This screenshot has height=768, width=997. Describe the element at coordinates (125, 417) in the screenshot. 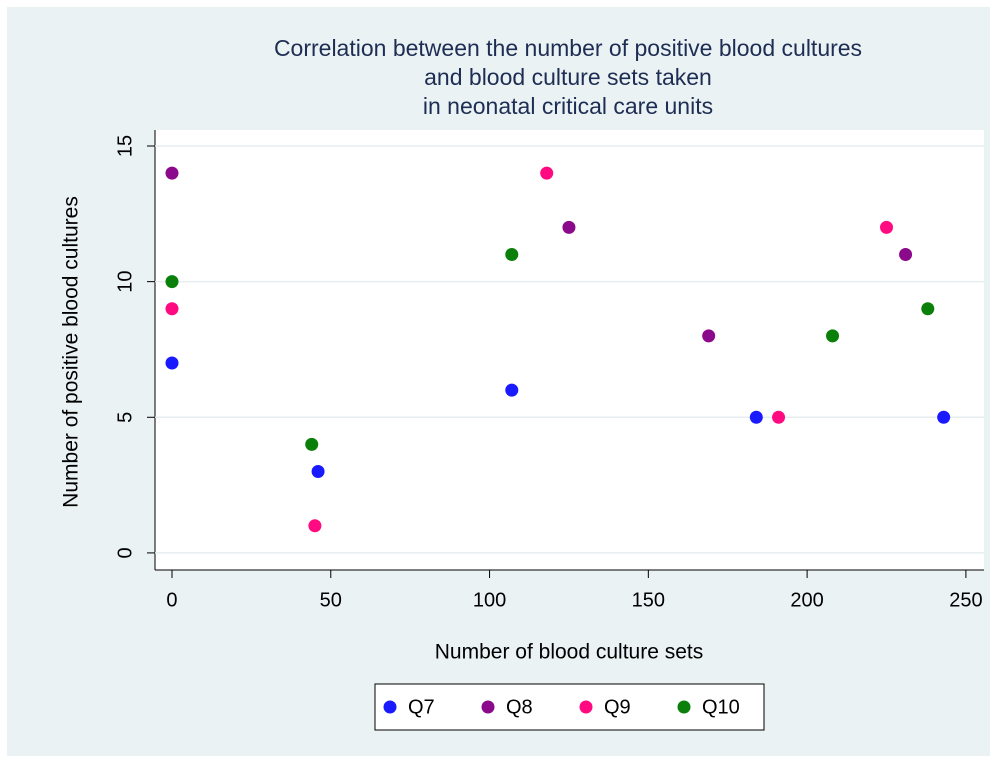

I see `y-tick-label: 5` at that location.